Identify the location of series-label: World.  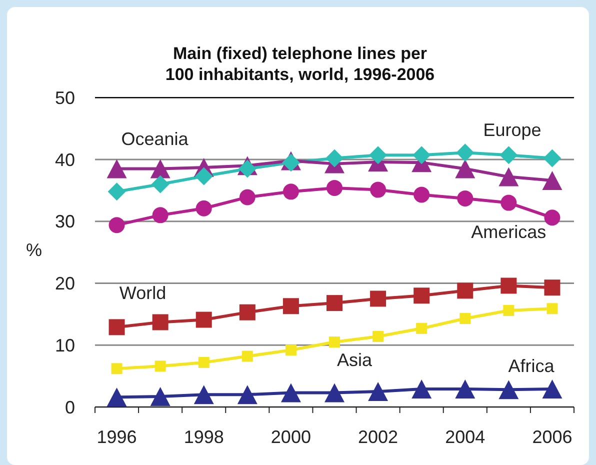
(142, 293).